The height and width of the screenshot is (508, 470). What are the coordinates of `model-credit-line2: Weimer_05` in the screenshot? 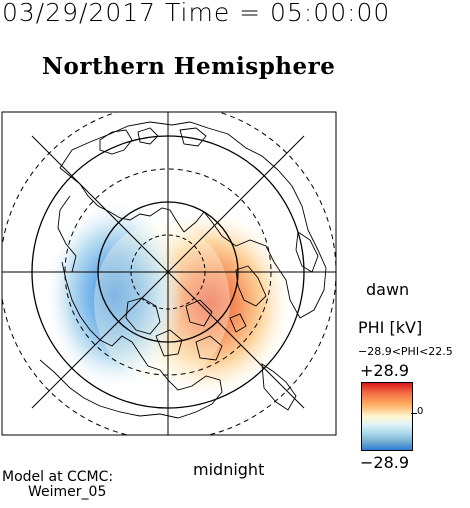 It's located at (67, 492).